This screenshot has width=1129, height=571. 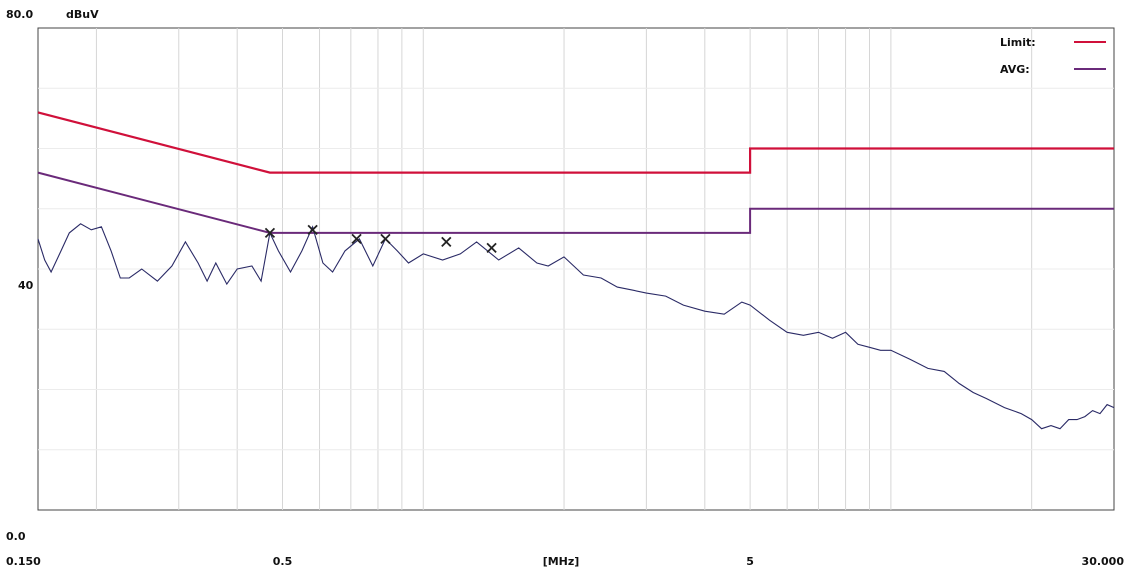 I want to click on legend-limit-label: Limit:, so click(x=1018, y=42).